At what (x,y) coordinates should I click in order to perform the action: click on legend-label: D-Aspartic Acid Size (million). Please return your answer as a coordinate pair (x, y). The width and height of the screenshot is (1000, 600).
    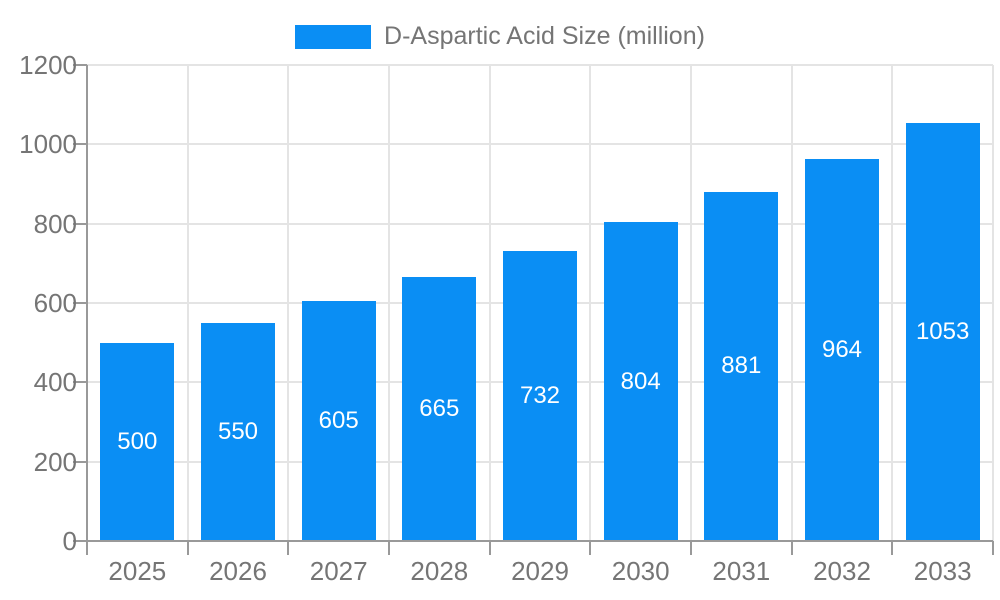
    Looking at the image, I should click on (544, 36).